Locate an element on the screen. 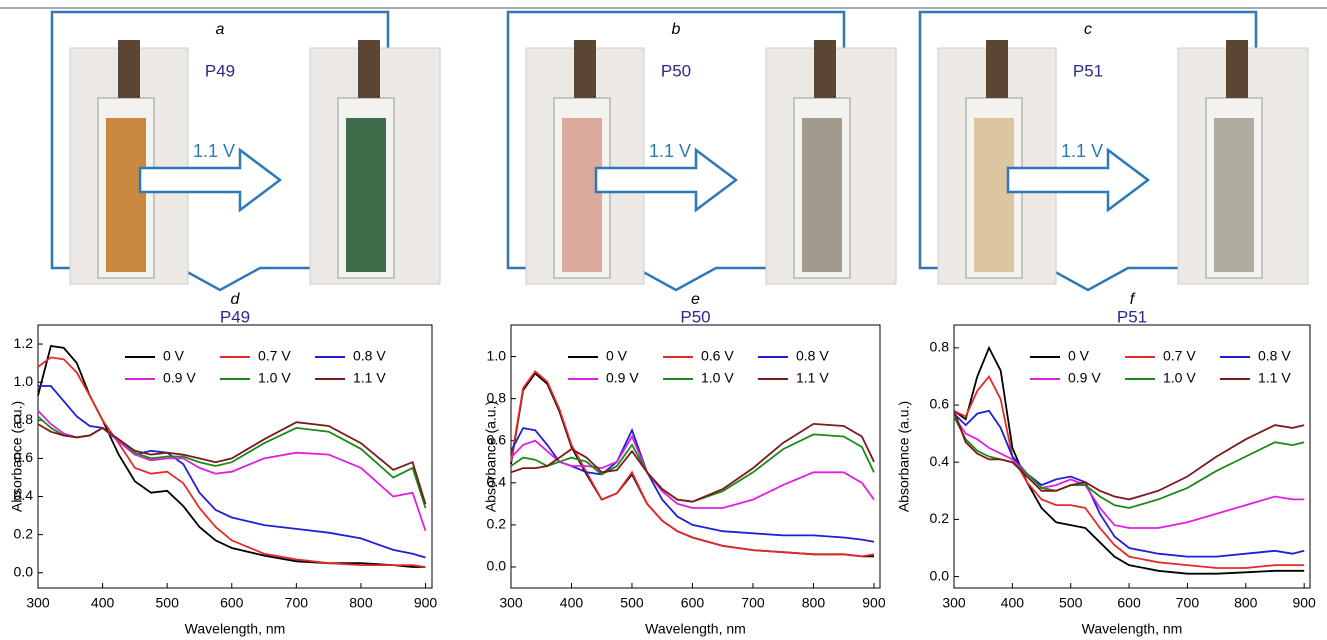  panel-letter: b is located at coordinates (676, 29).